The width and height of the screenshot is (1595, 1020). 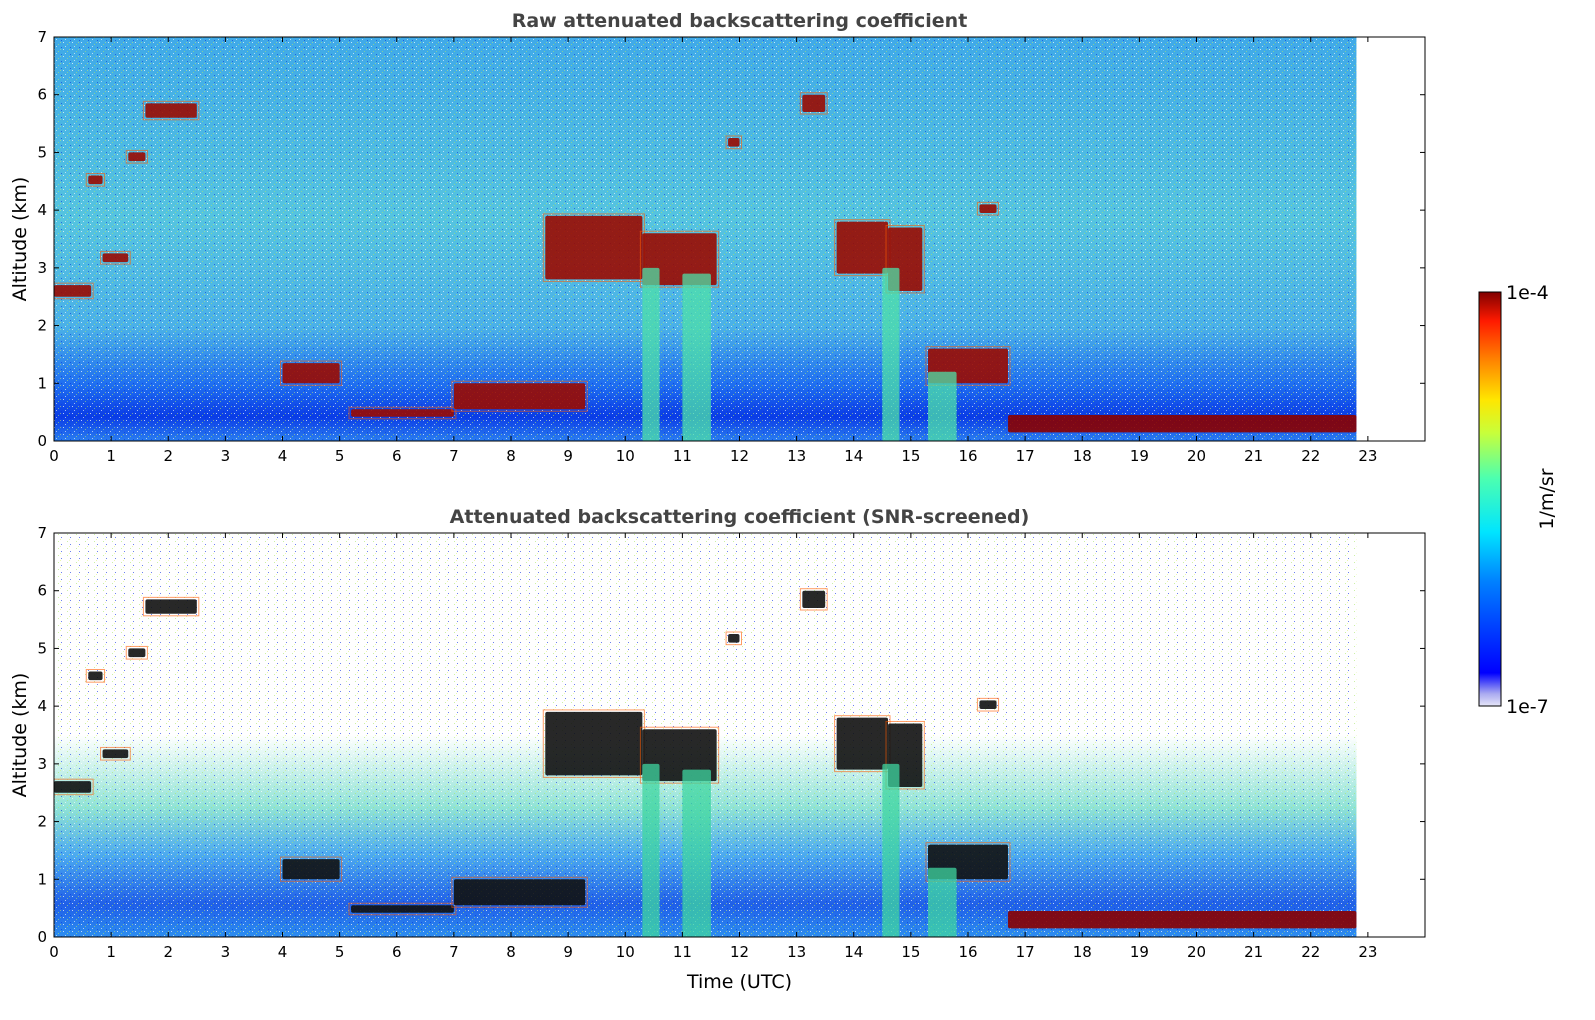 I want to click on y-tick-label: 4, so click(x=42, y=706).